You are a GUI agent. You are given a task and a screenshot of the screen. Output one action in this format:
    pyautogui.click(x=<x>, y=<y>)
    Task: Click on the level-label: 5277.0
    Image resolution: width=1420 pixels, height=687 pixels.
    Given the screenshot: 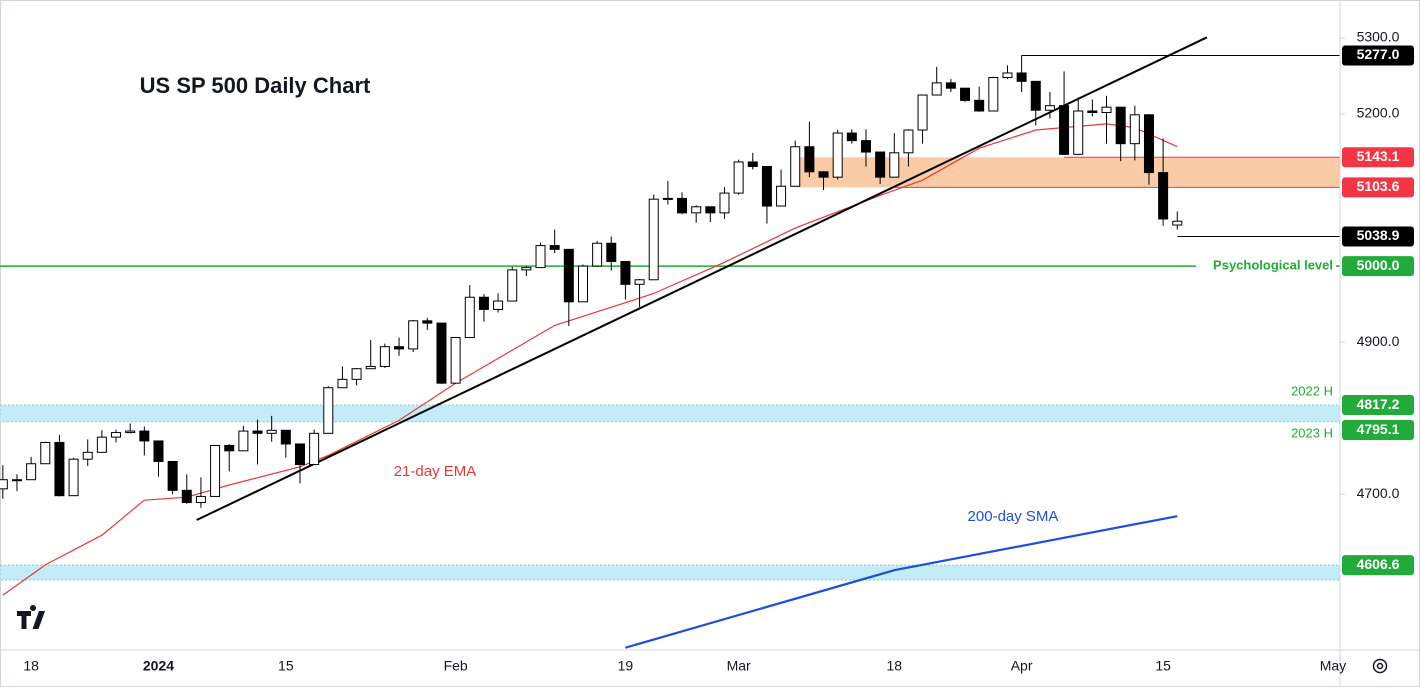 What is the action you would take?
    pyautogui.click(x=1378, y=54)
    